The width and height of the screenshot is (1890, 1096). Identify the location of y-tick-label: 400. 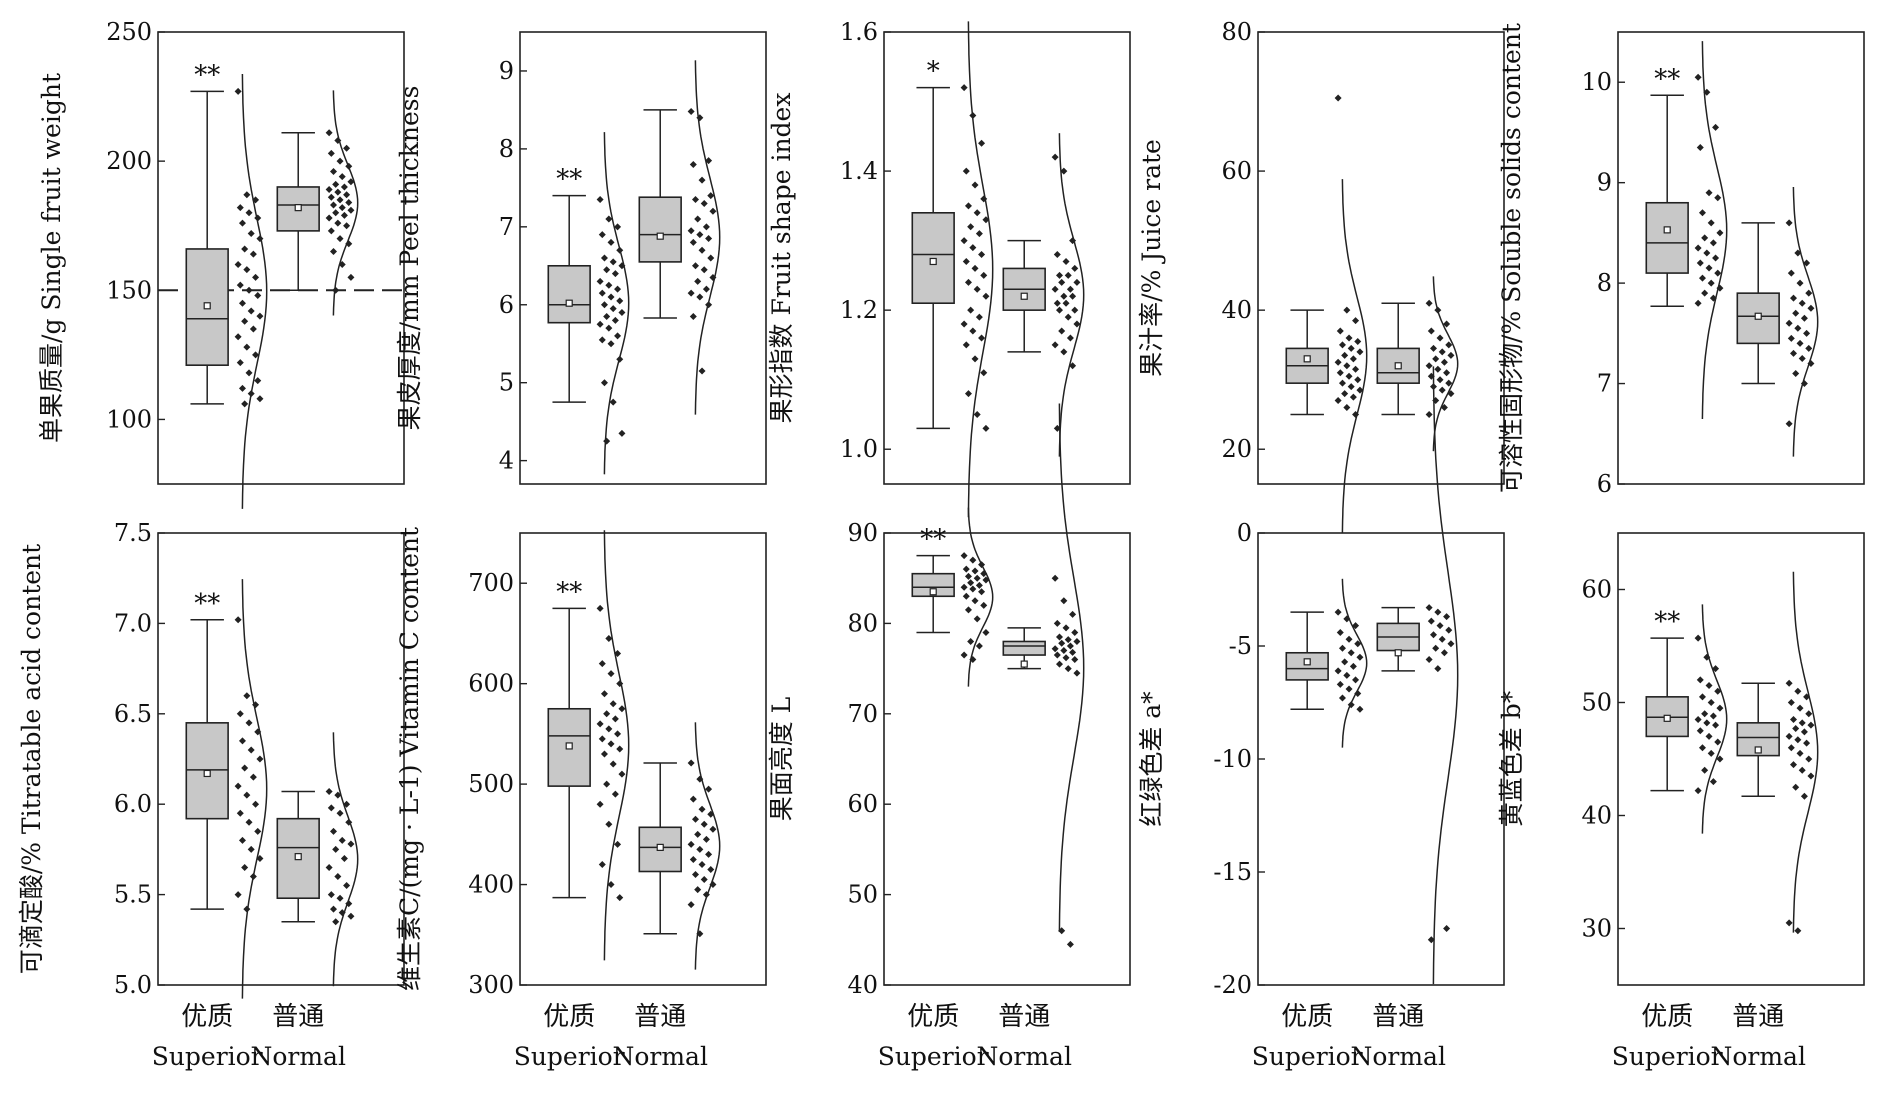
(491, 885).